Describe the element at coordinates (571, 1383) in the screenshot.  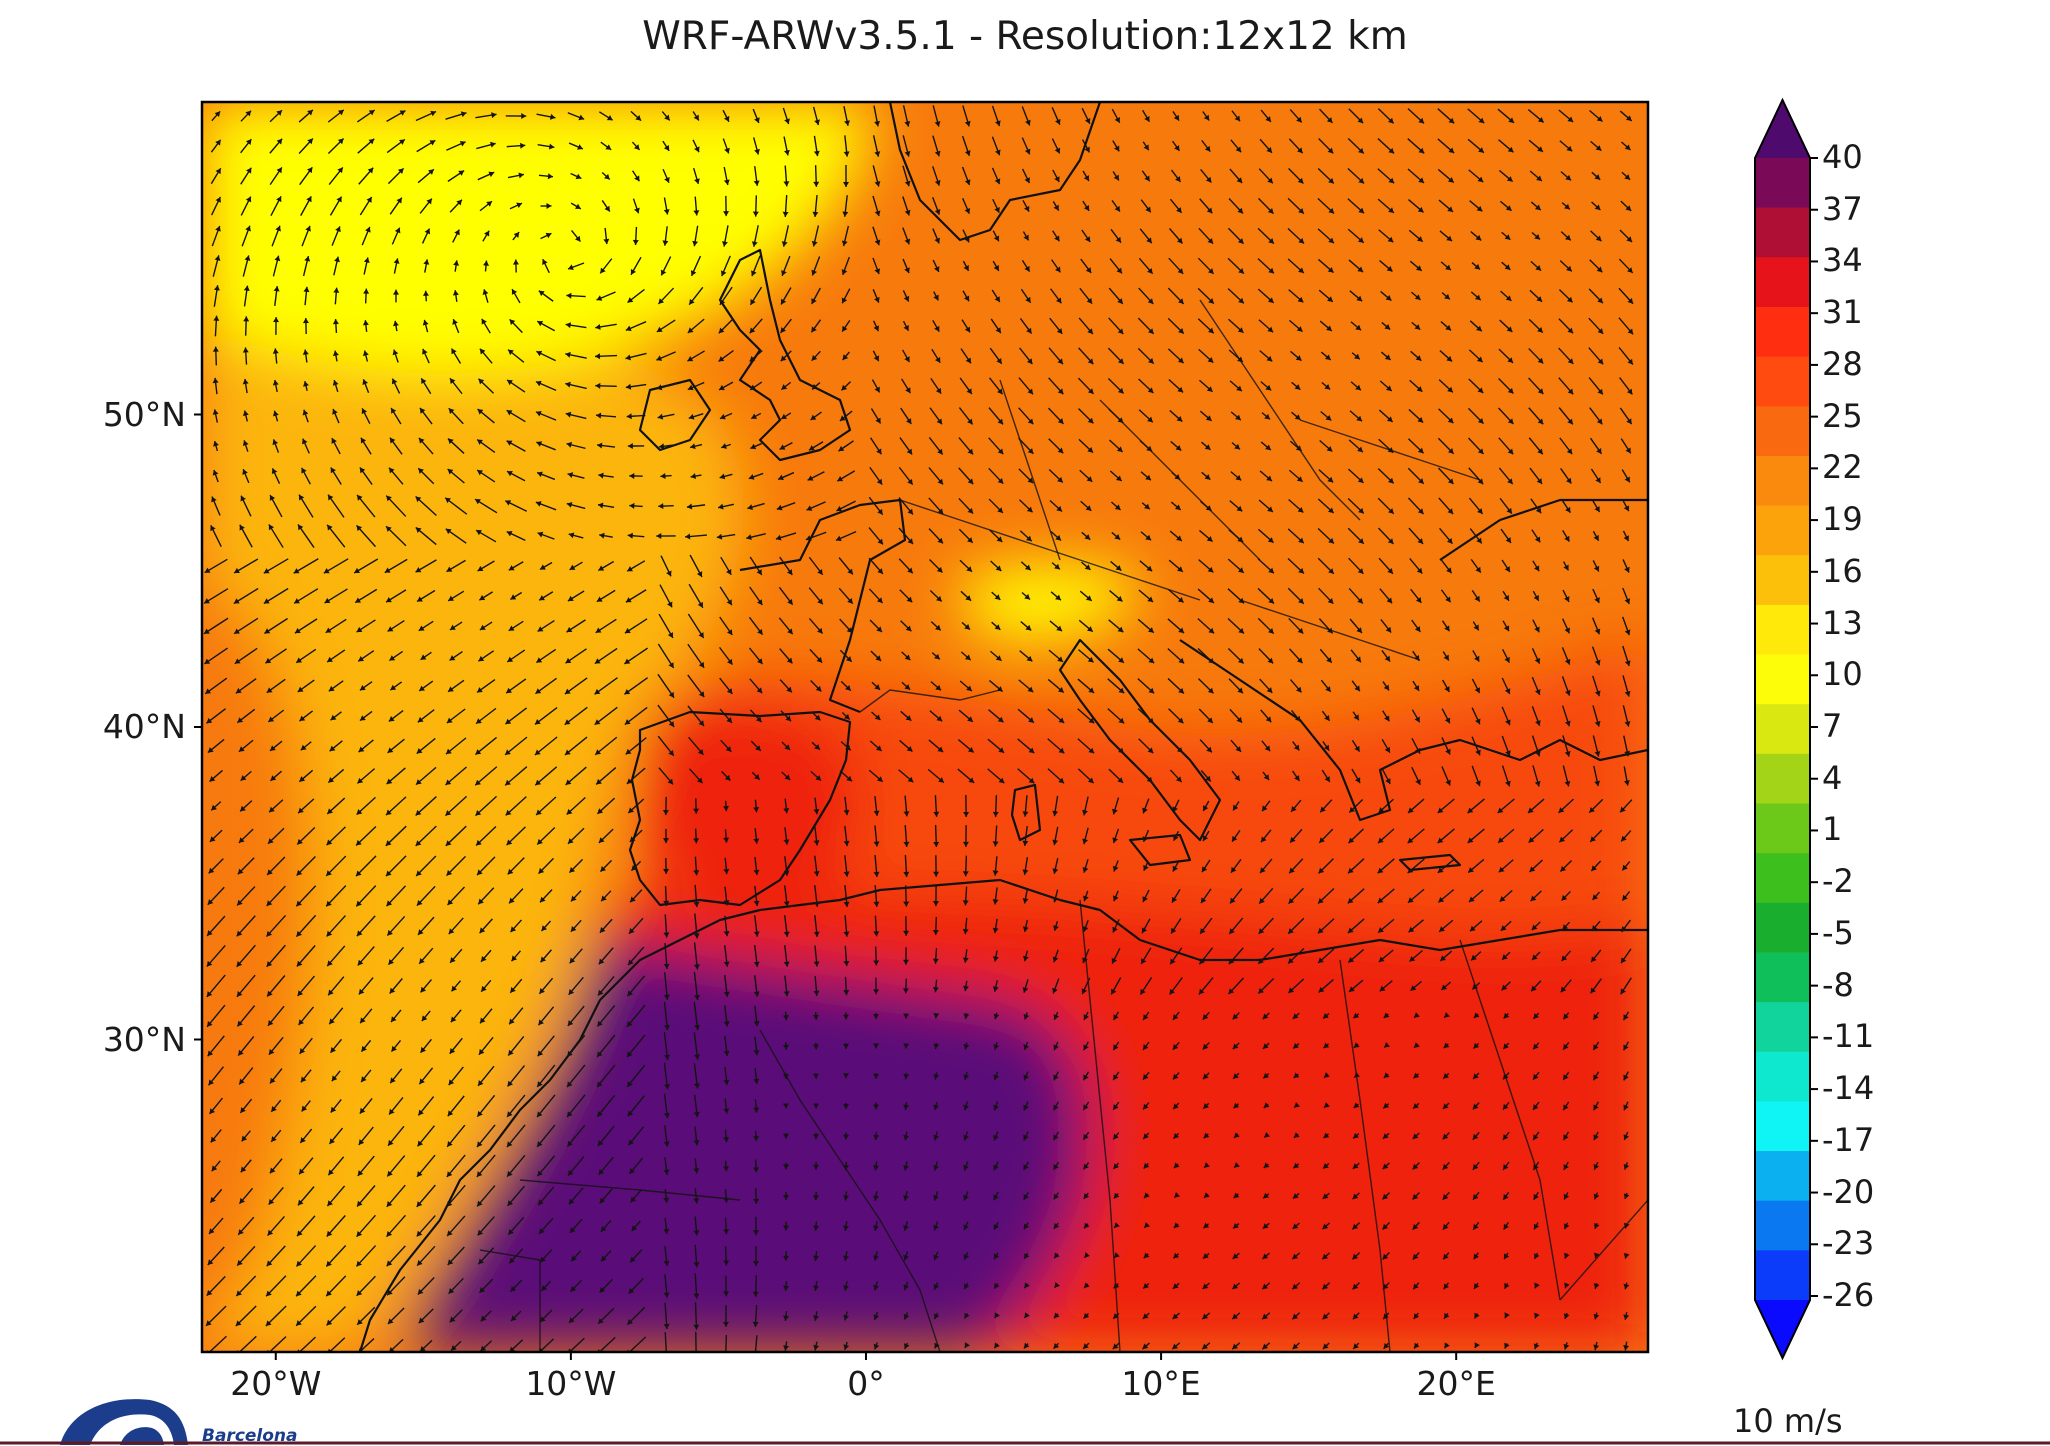
I see `lon-tick-label: 10°W` at that location.